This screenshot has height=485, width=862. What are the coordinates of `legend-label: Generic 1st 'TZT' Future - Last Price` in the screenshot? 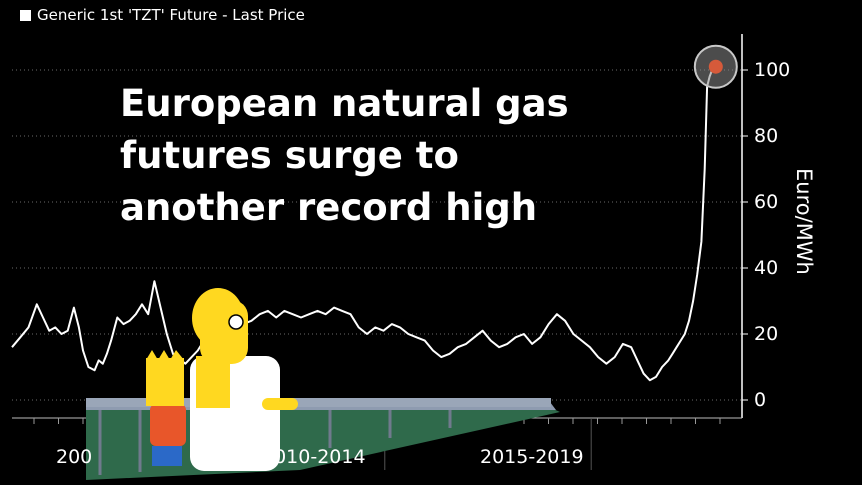 It's located at (171, 15).